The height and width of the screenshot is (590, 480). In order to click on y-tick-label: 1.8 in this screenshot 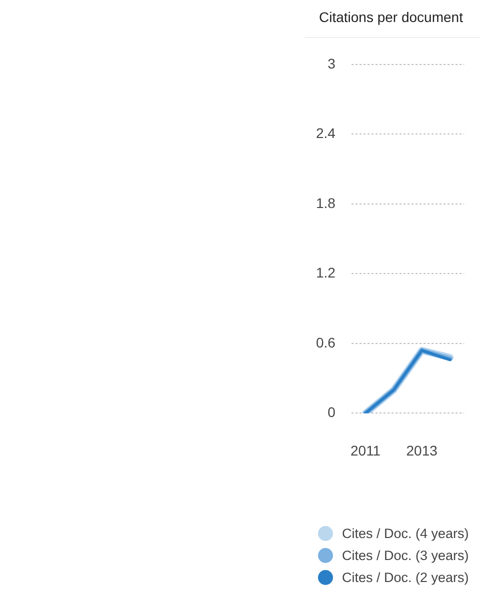, I will do `click(326, 202)`.